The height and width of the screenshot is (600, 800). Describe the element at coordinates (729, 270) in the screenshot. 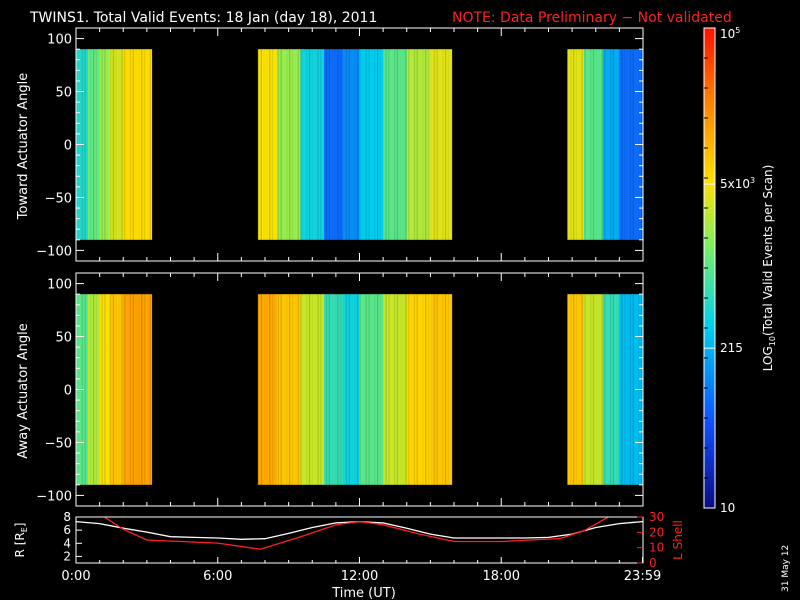

I see `colorbar-ticks: 105 5x103 215 10` at that location.